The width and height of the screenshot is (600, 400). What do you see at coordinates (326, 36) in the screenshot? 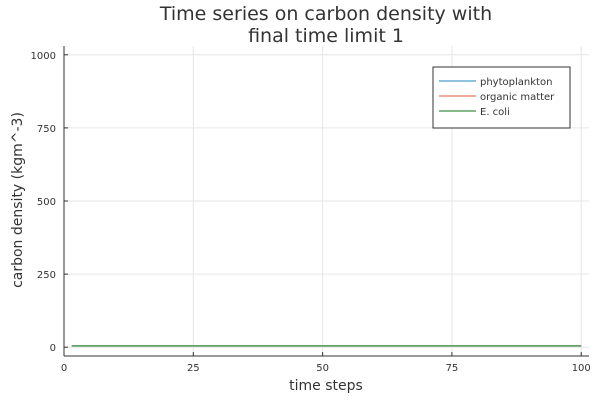
I see `chart-title-line-2: final time limit 1` at bounding box center [326, 36].